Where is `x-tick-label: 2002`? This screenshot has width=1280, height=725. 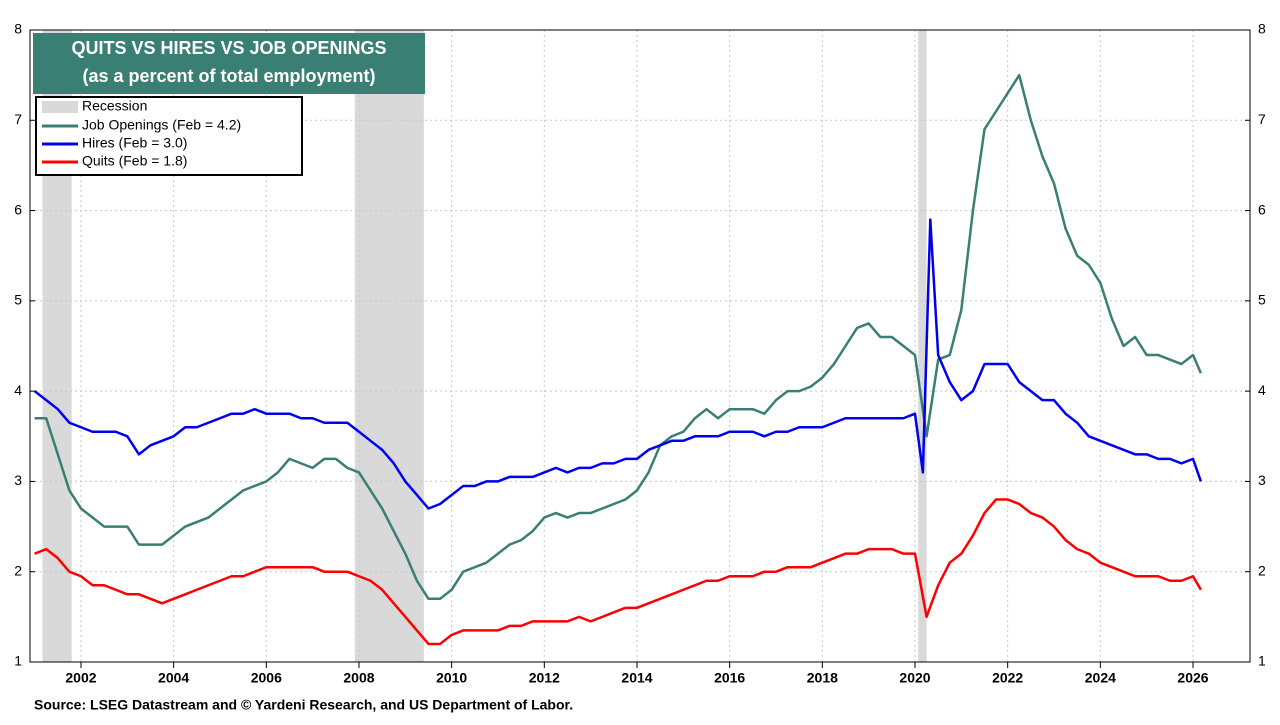
x-tick-label: 2002 is located at coordinates (80, 678).